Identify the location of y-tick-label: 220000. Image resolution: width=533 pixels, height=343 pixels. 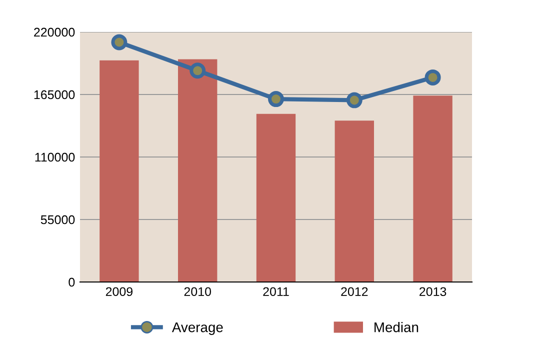
(54, 32).